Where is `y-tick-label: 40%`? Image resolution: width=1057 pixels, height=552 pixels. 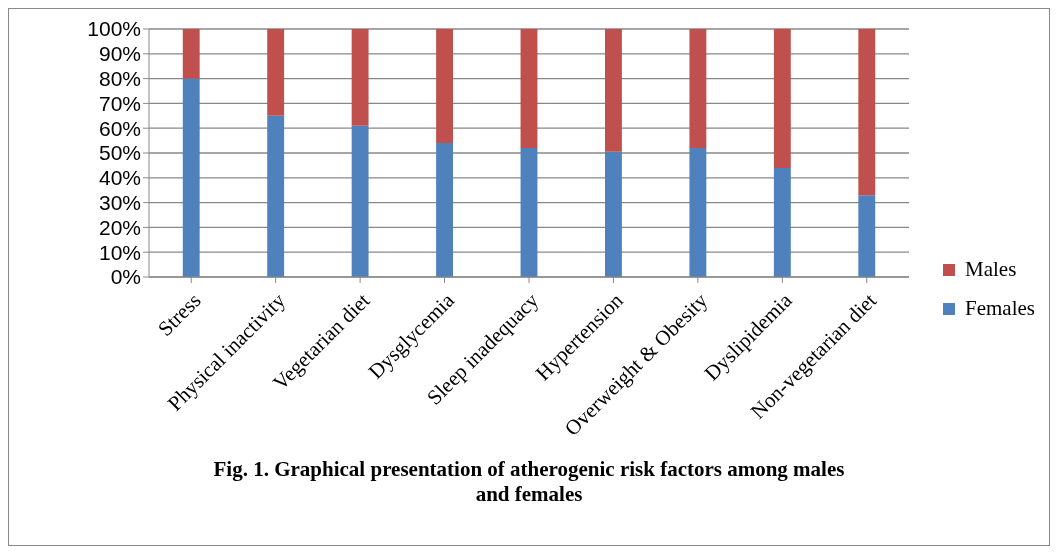 y-tick-label: 40% is located at coordinates (119, 178).